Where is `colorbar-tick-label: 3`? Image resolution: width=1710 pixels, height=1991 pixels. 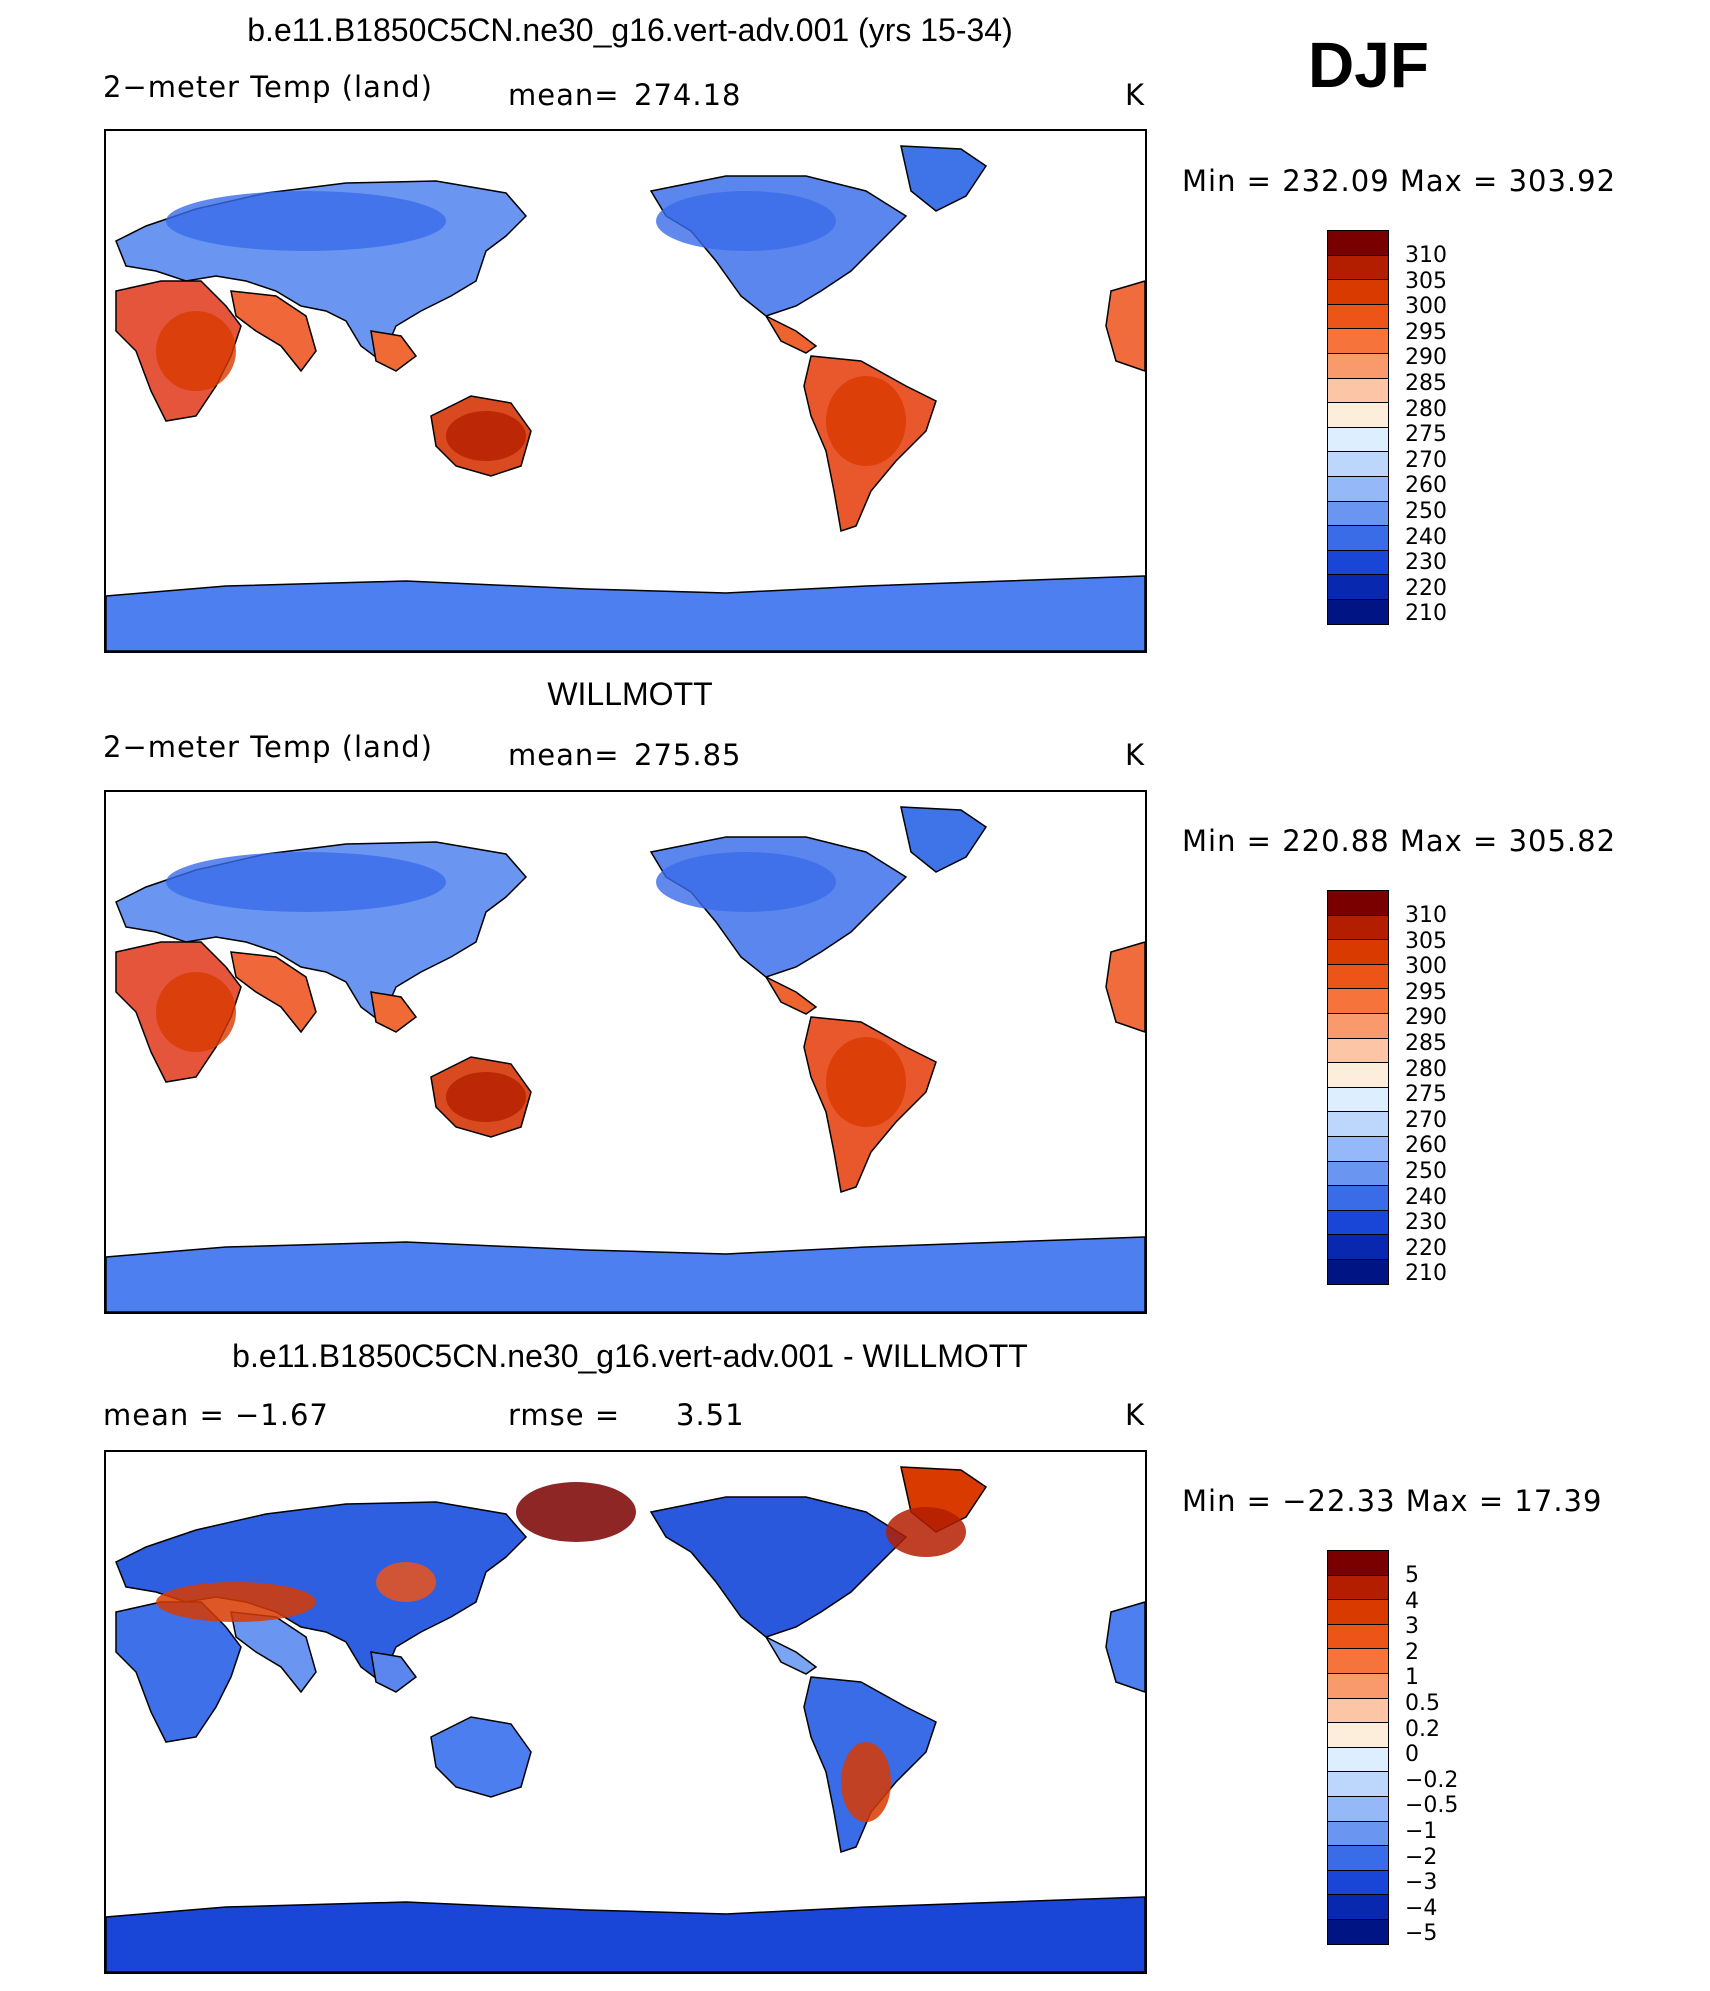 colorbar-tick-label: 3 is located at coordinates (1412, 1627).